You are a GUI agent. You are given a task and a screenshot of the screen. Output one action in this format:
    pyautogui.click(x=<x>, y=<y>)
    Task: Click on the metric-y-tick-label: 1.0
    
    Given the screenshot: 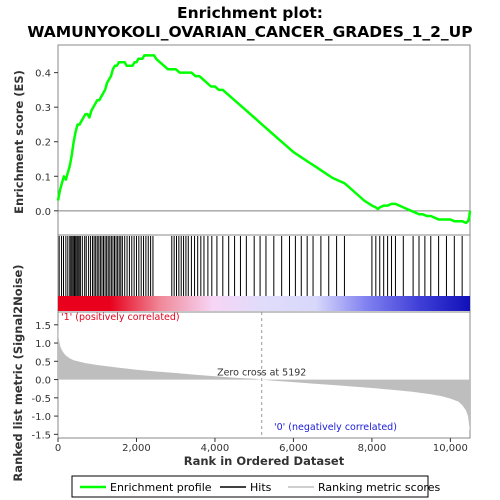 What is the action you would take?
    pyautogui.click(x=43, y=344)
    